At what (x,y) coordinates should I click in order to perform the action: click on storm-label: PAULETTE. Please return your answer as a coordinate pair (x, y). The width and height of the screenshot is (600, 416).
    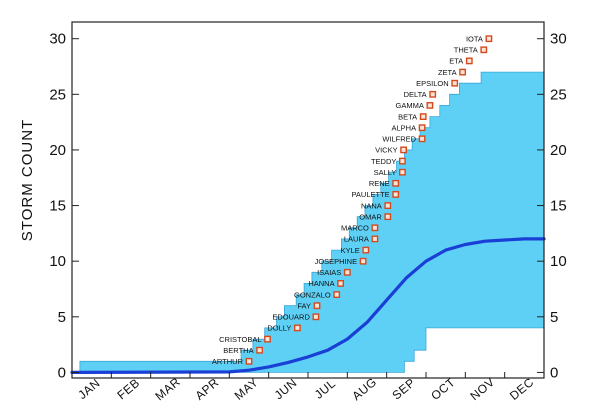
    Looking at the image, I should click on (370, 194).